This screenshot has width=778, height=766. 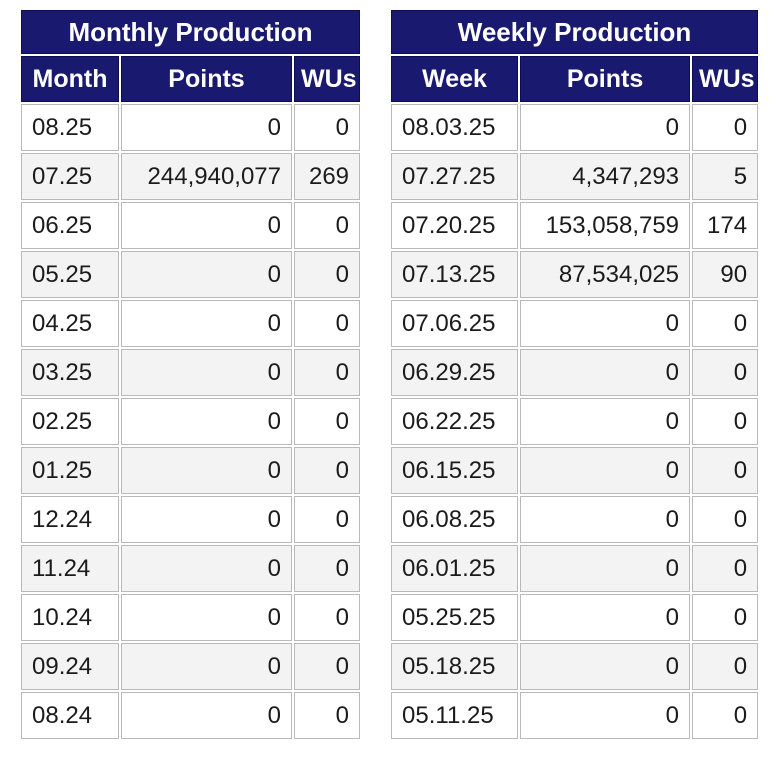 What do you see at coordinates (206, 79) in the screenshot?
I see `monthly-column-header-points: Points` at bounding box center [206, 79].